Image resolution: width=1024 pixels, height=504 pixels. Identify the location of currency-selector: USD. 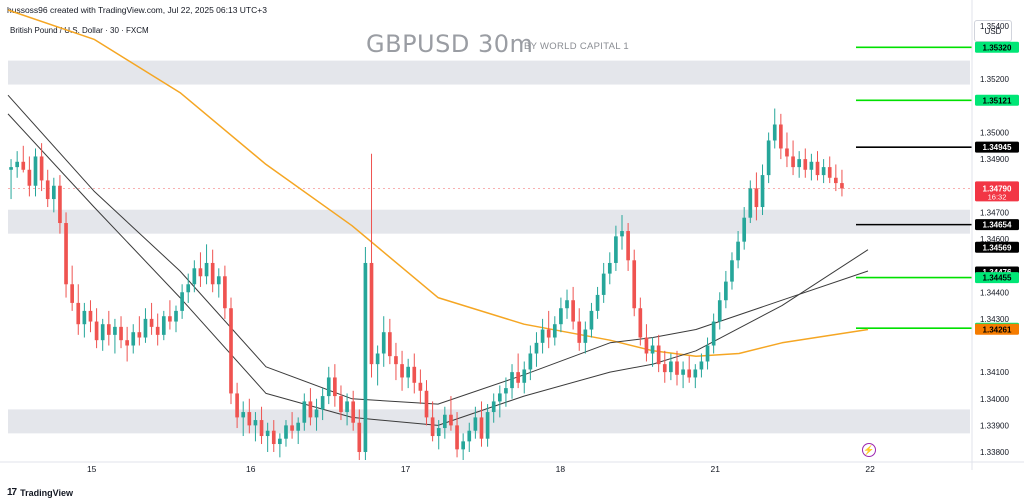
(993, 31).